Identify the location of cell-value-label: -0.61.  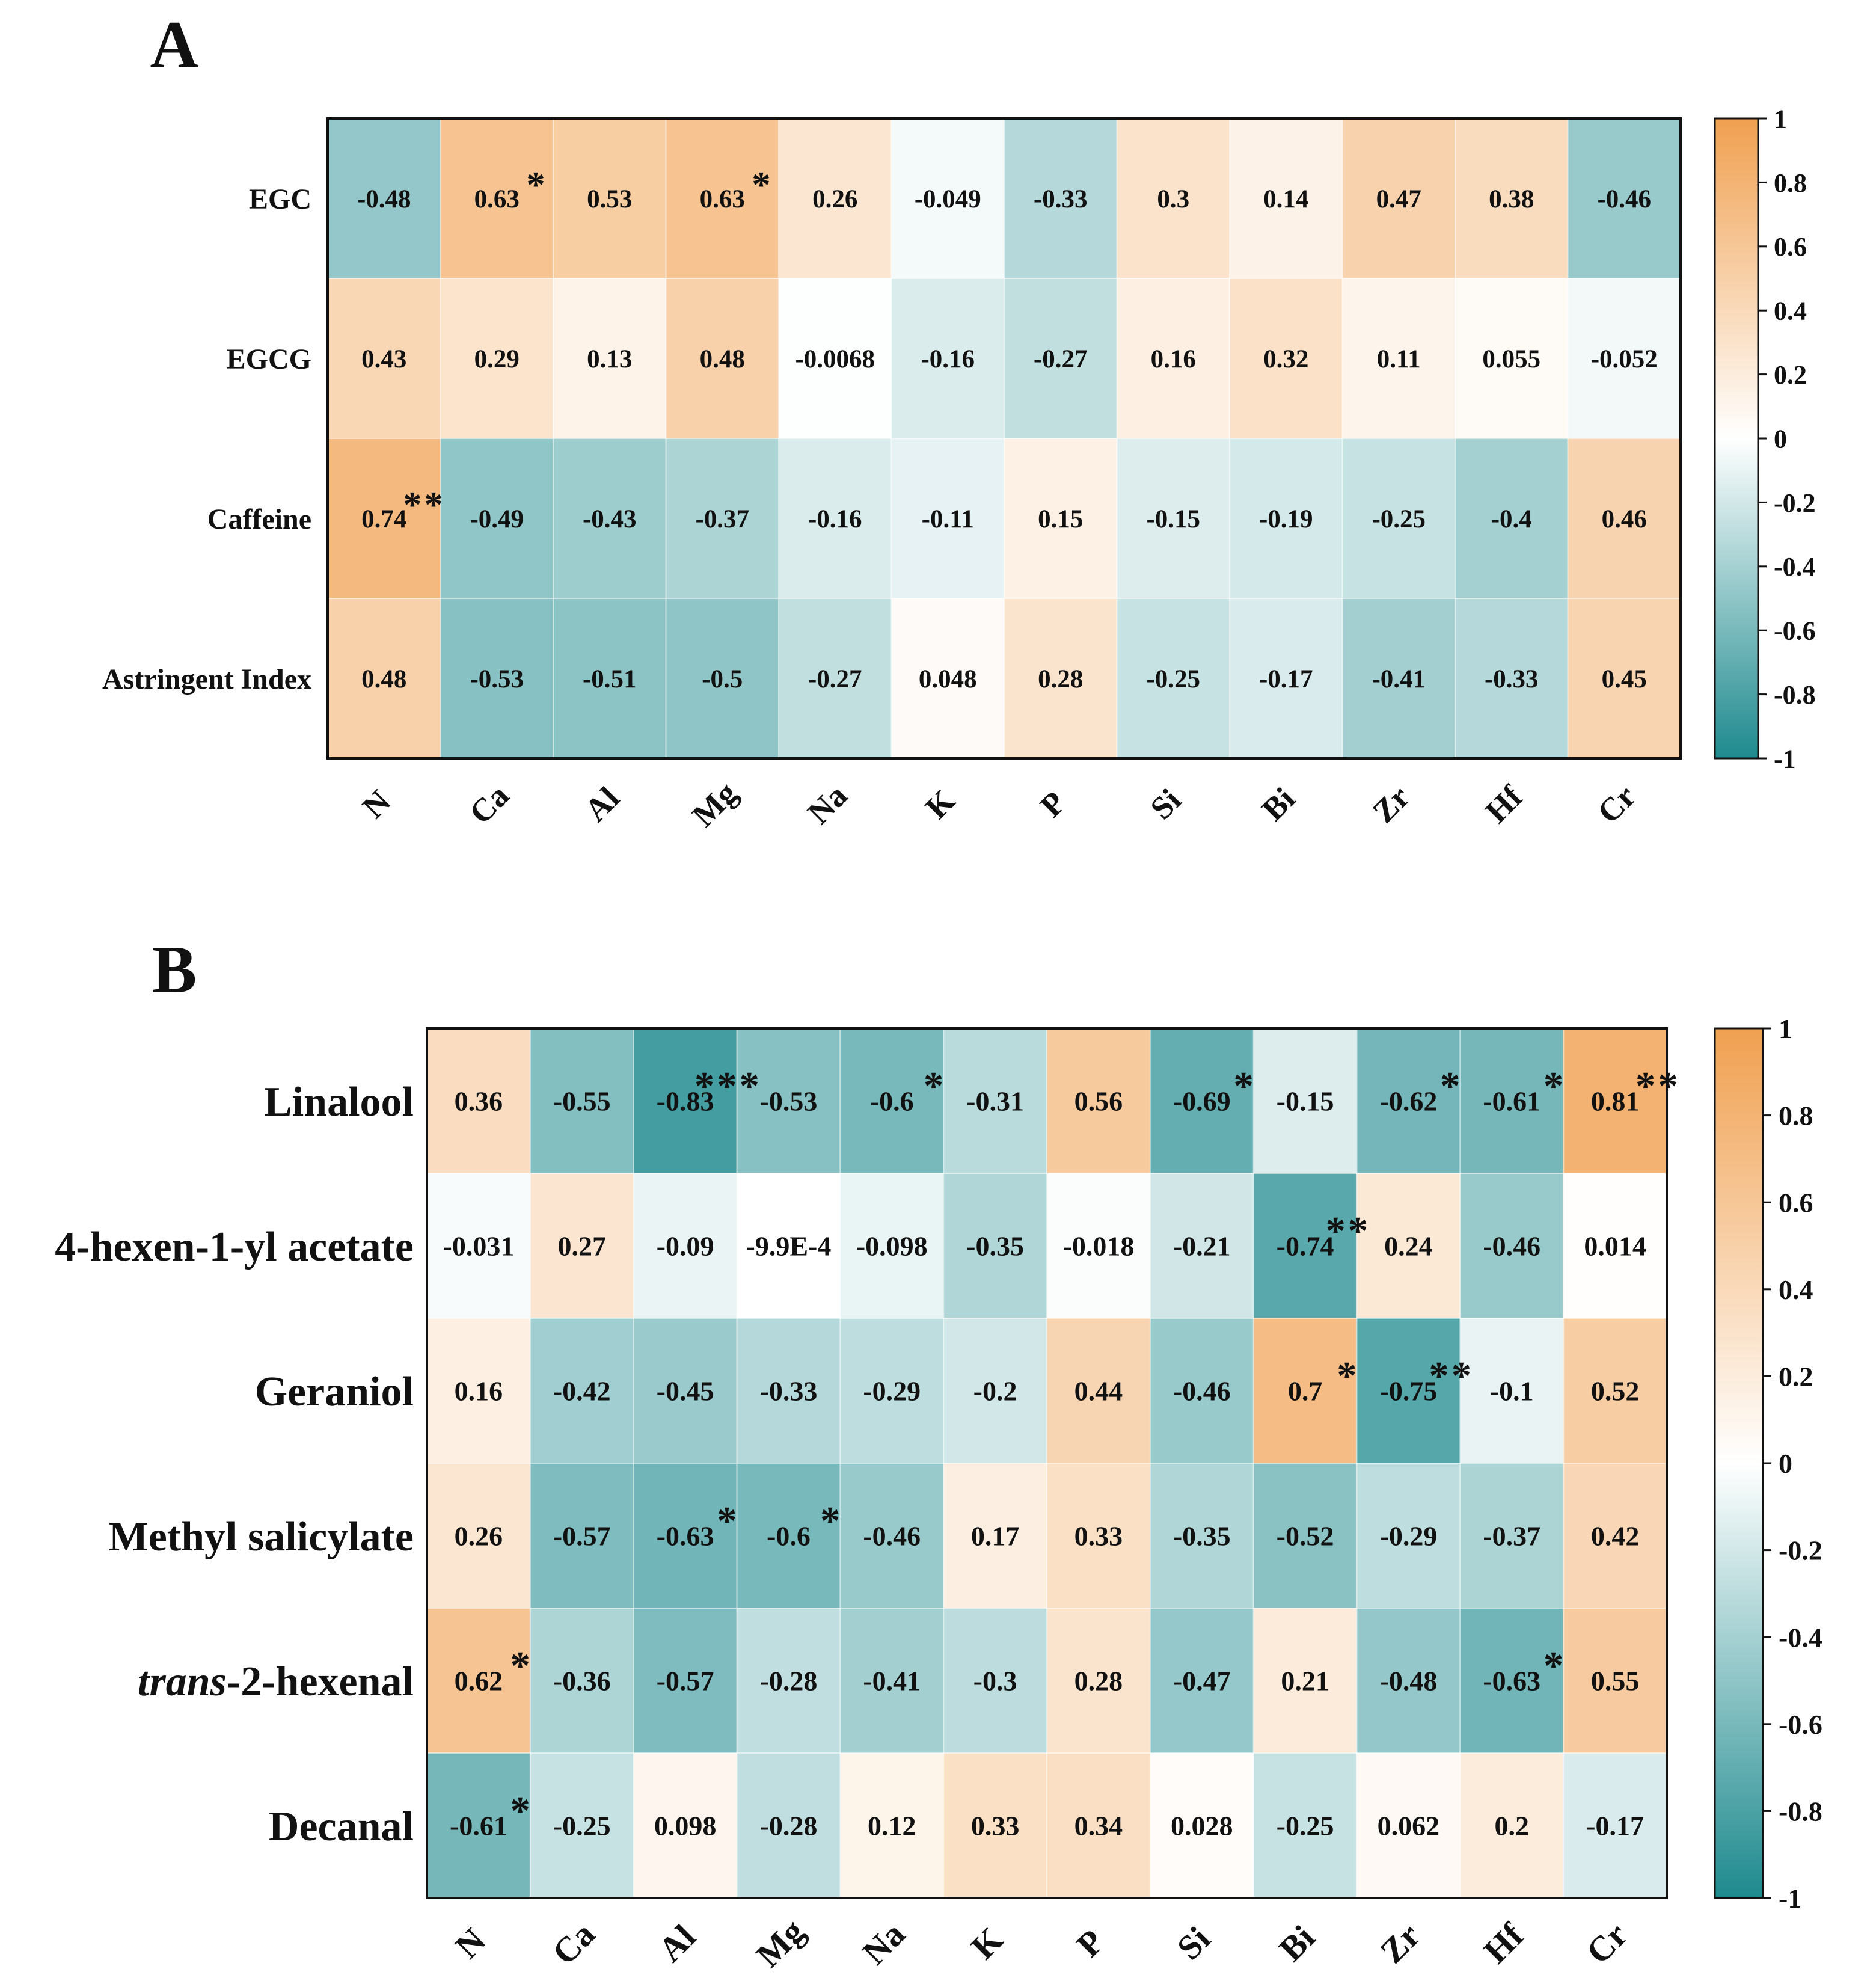
(1511, 1101).